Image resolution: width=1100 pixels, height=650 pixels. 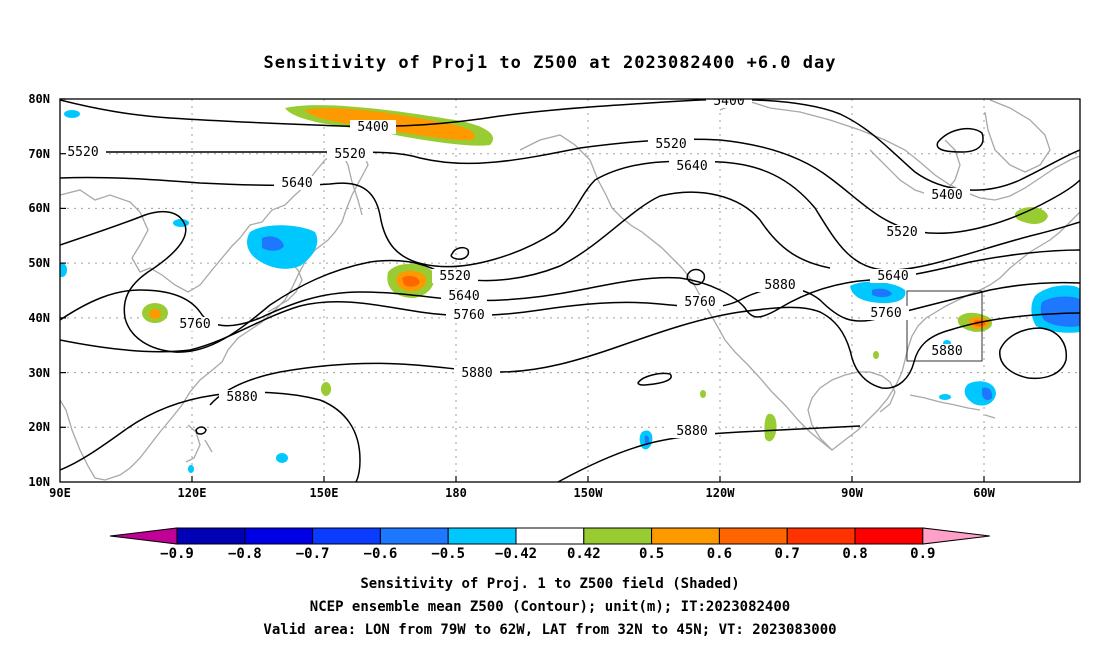 What do you see at coordinates (214, 314) in the screenshot?
I see `asia-coastline` at bounding box center [214, 314].